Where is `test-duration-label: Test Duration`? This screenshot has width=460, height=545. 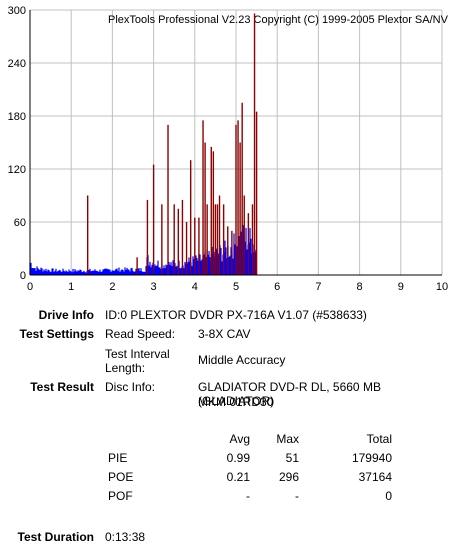 test-duration-label: Test Duration is located at coordinates (55, 537).